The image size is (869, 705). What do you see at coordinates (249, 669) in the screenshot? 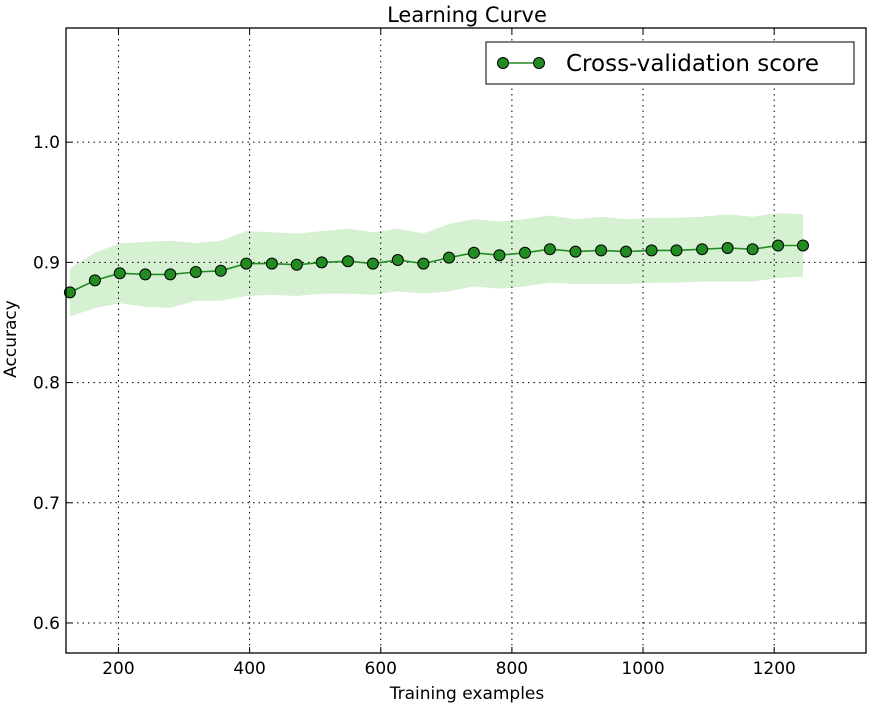
I see `x-tick-label: 400` at bounding box center [249, 669].